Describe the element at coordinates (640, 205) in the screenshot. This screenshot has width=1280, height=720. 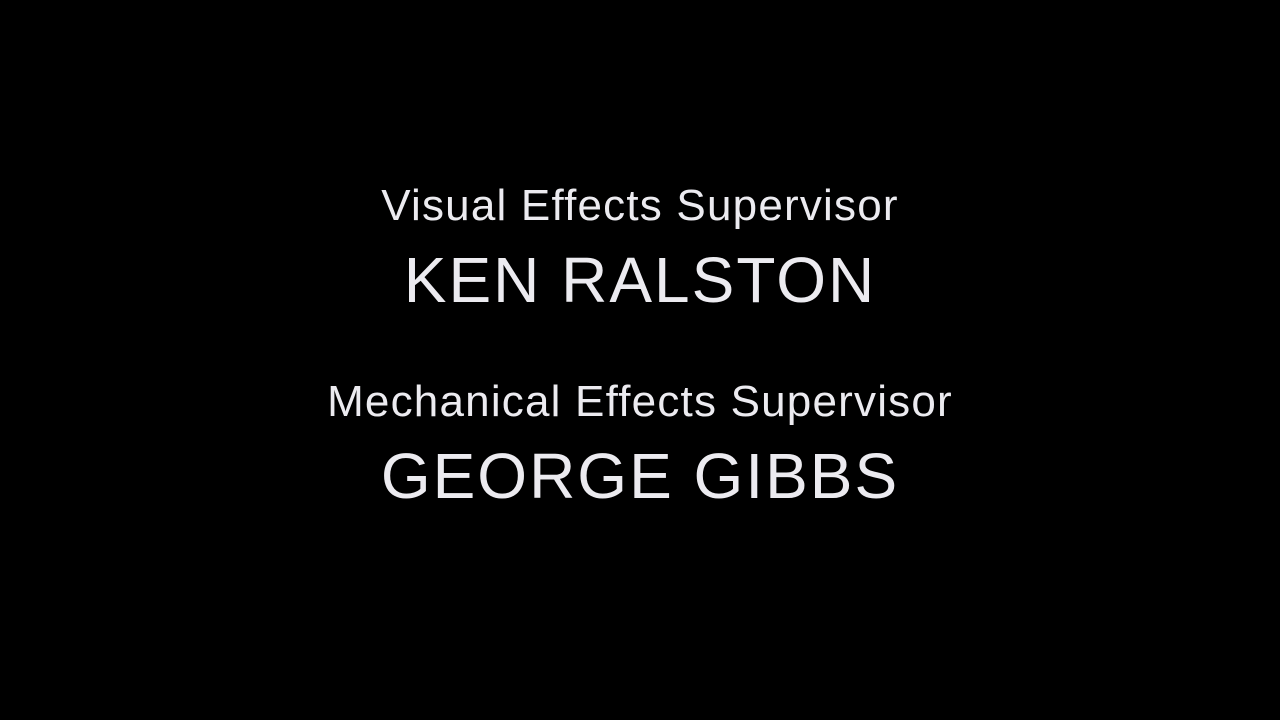
I see `credit-role-1: Visual Effects Supervisor` at that location.